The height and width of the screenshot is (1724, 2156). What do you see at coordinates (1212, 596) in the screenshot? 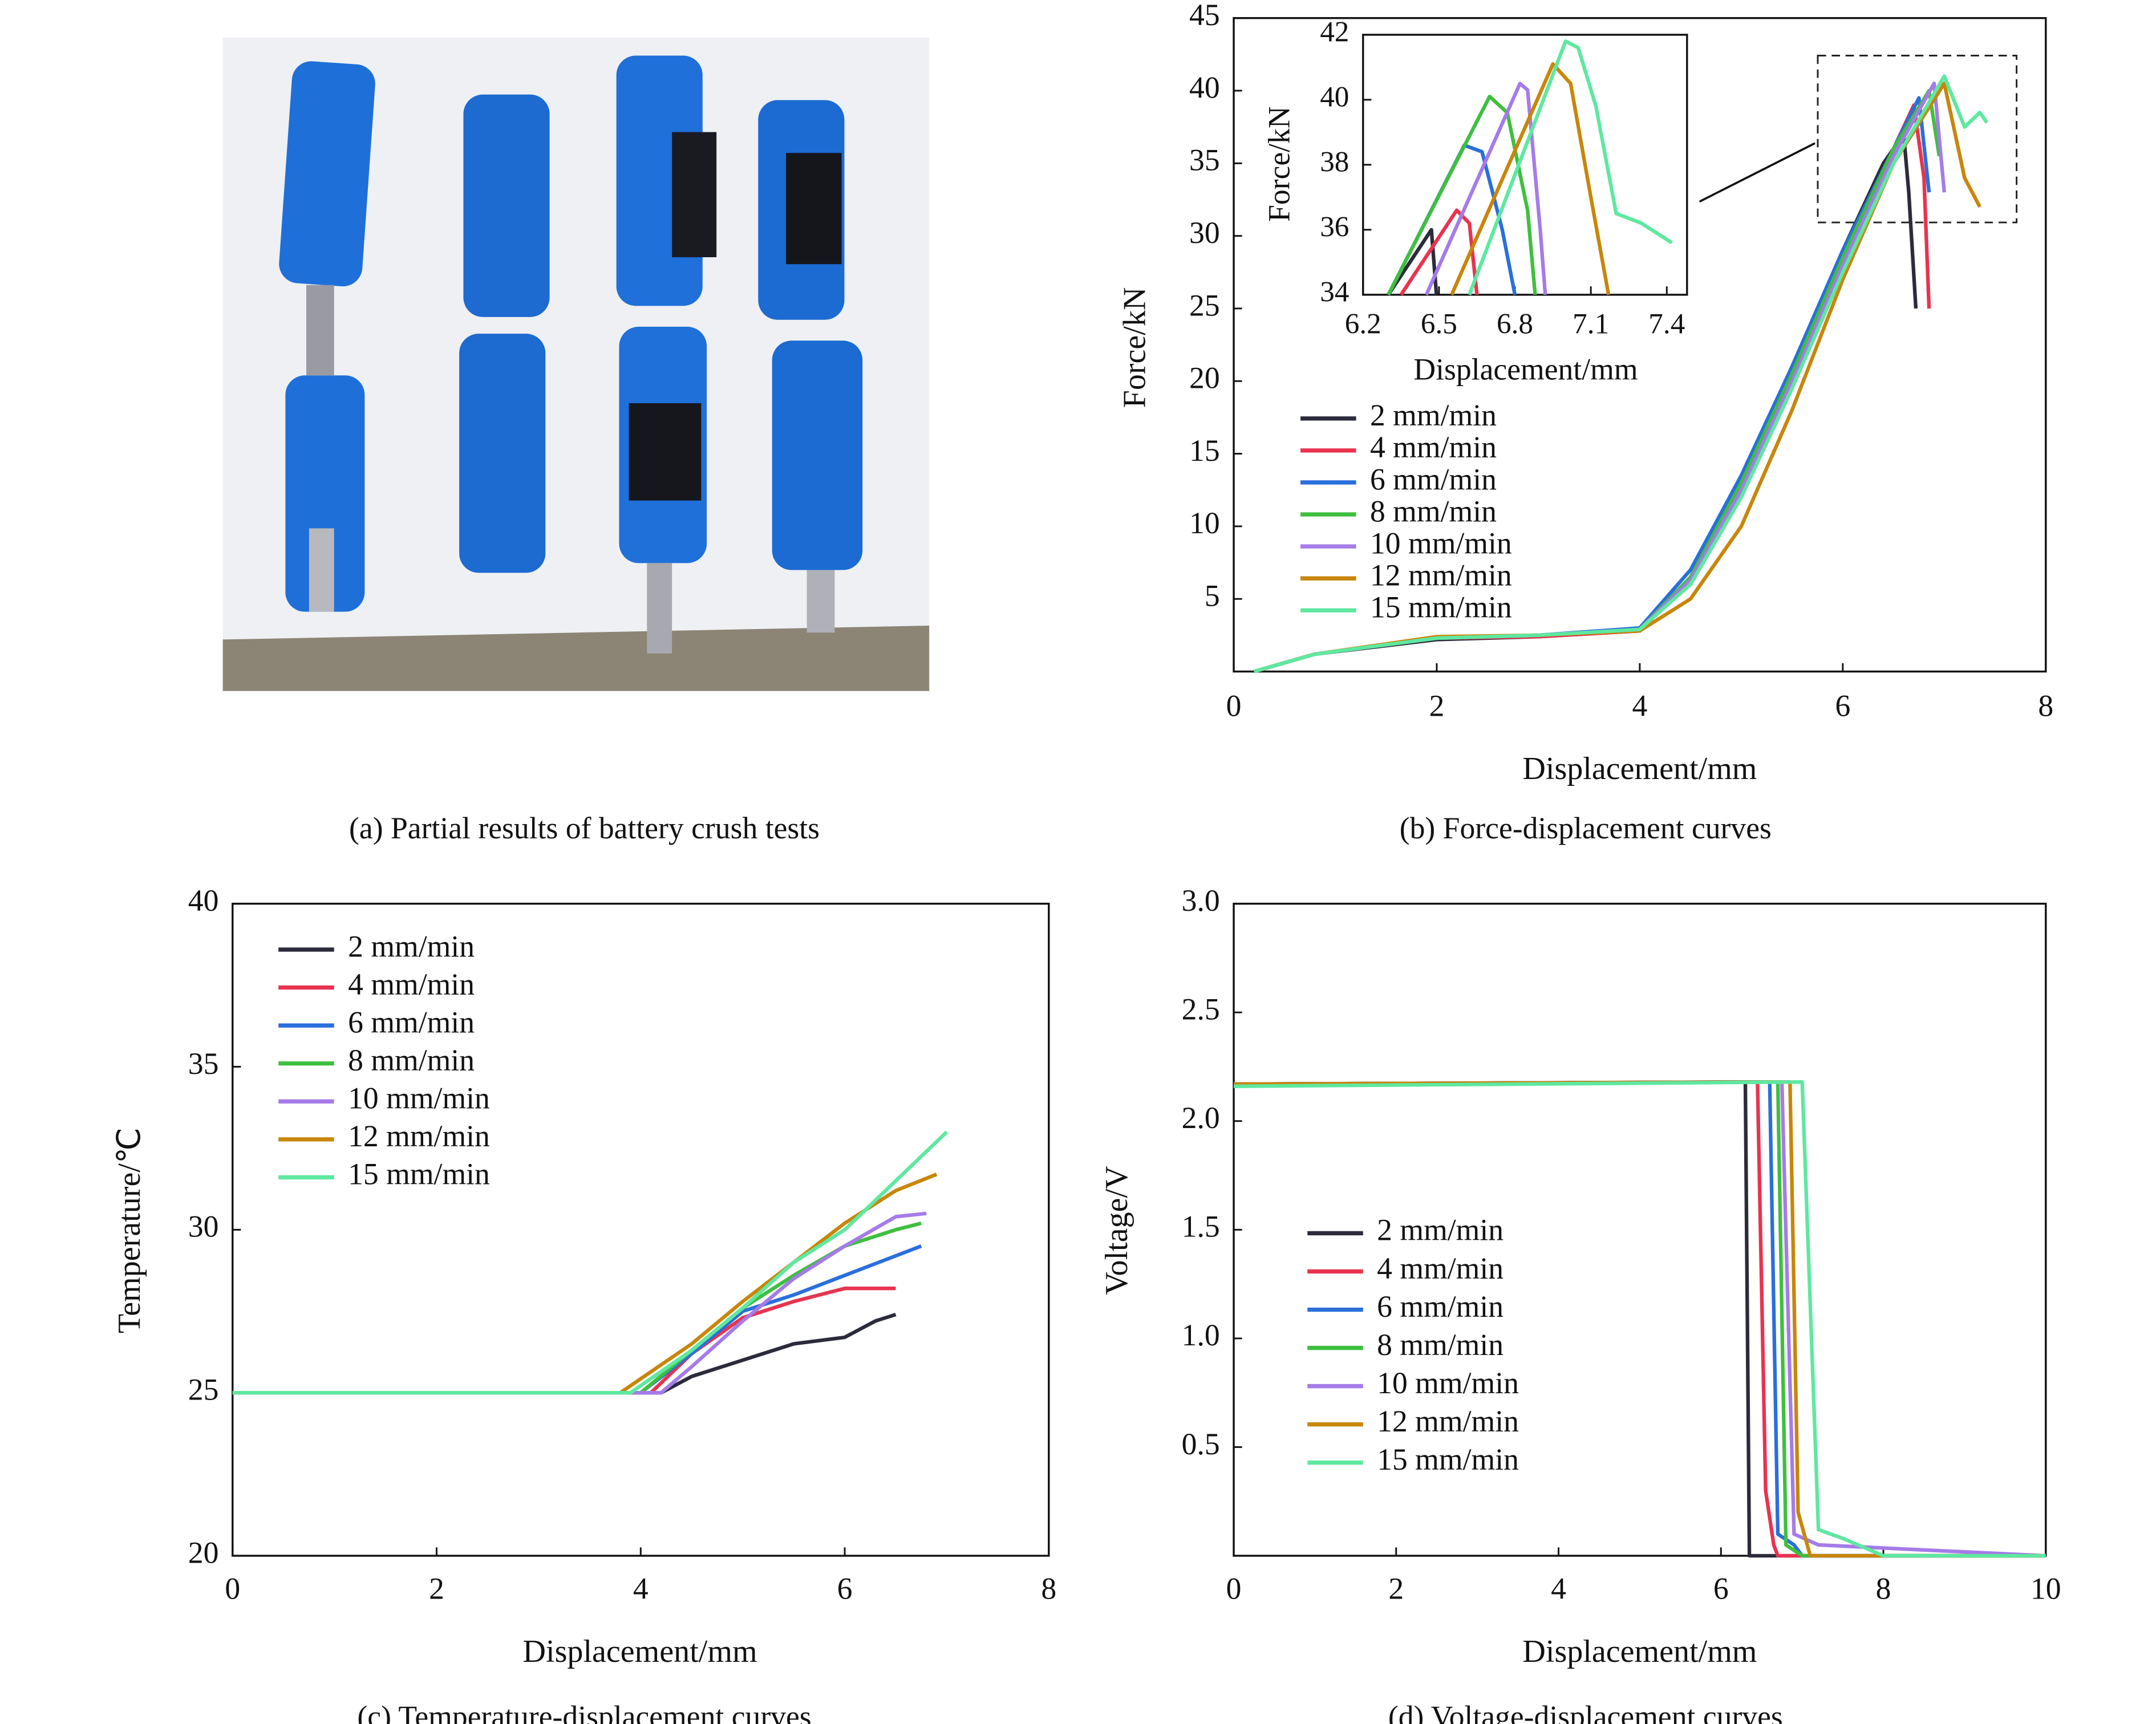
I see `y-tick-label: 5` at bounding box center [1212, 596].